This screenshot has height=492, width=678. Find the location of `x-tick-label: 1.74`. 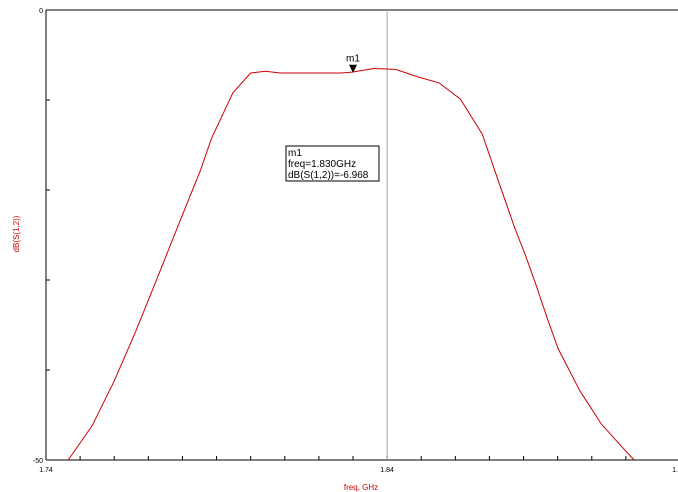

x-tick-label: 1.74 is located at coordinates (46, 470).